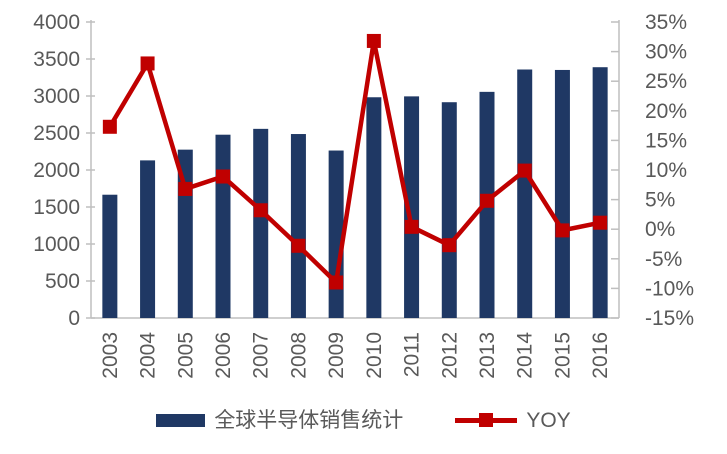 The width and height of the screenshot is (727, 454). What do you see at coordinates (412, 354) in the screenshot?
I see `x-axis-label-2011: 2011` at bounding box center [412, 354].